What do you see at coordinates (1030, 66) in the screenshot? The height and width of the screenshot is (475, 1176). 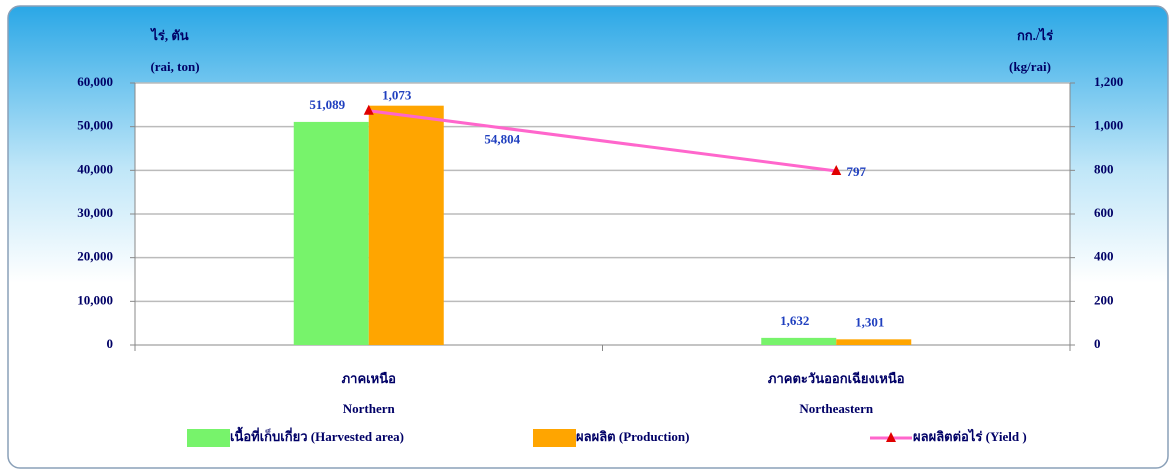 I see `y2-label: (kg/rai)` at bounding box center [1030, 66].